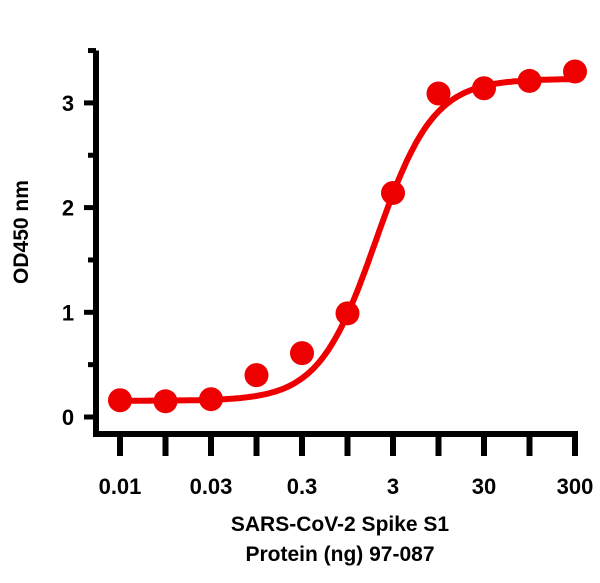  Describe the element at coordinates (68, 312) in the screenshot. I see `y-tick-label: 1` at that location.